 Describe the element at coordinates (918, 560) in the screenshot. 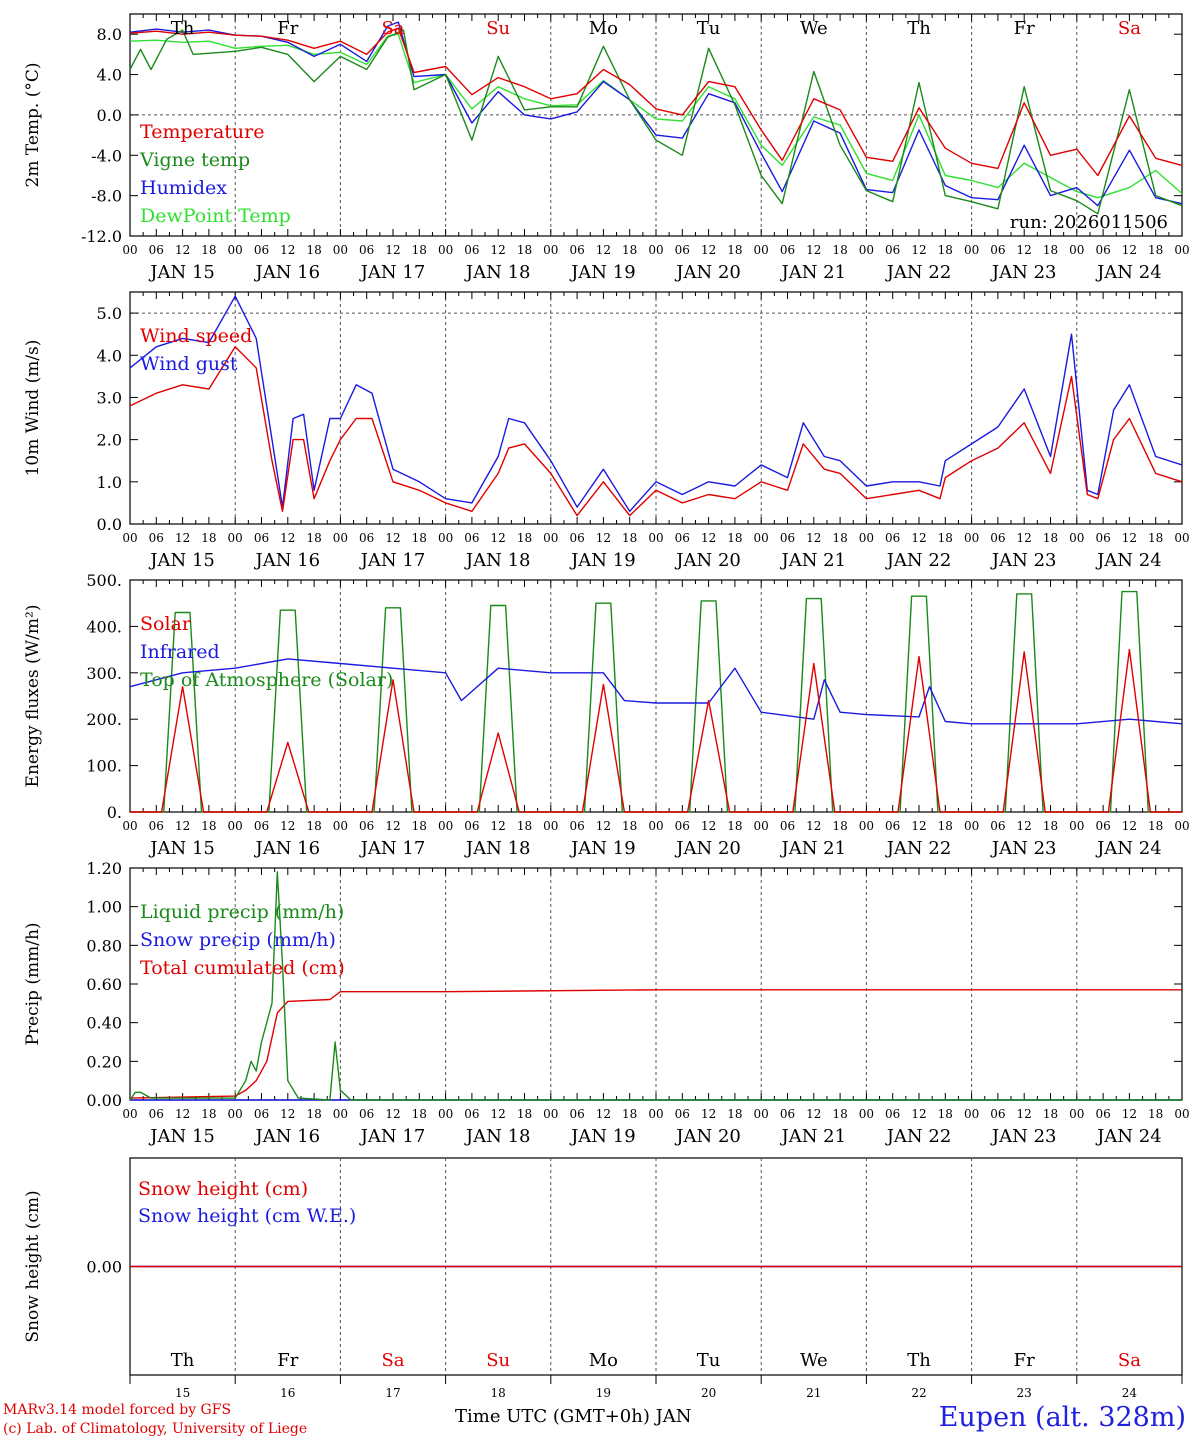

I see `date-label: JAN 22` at that location.